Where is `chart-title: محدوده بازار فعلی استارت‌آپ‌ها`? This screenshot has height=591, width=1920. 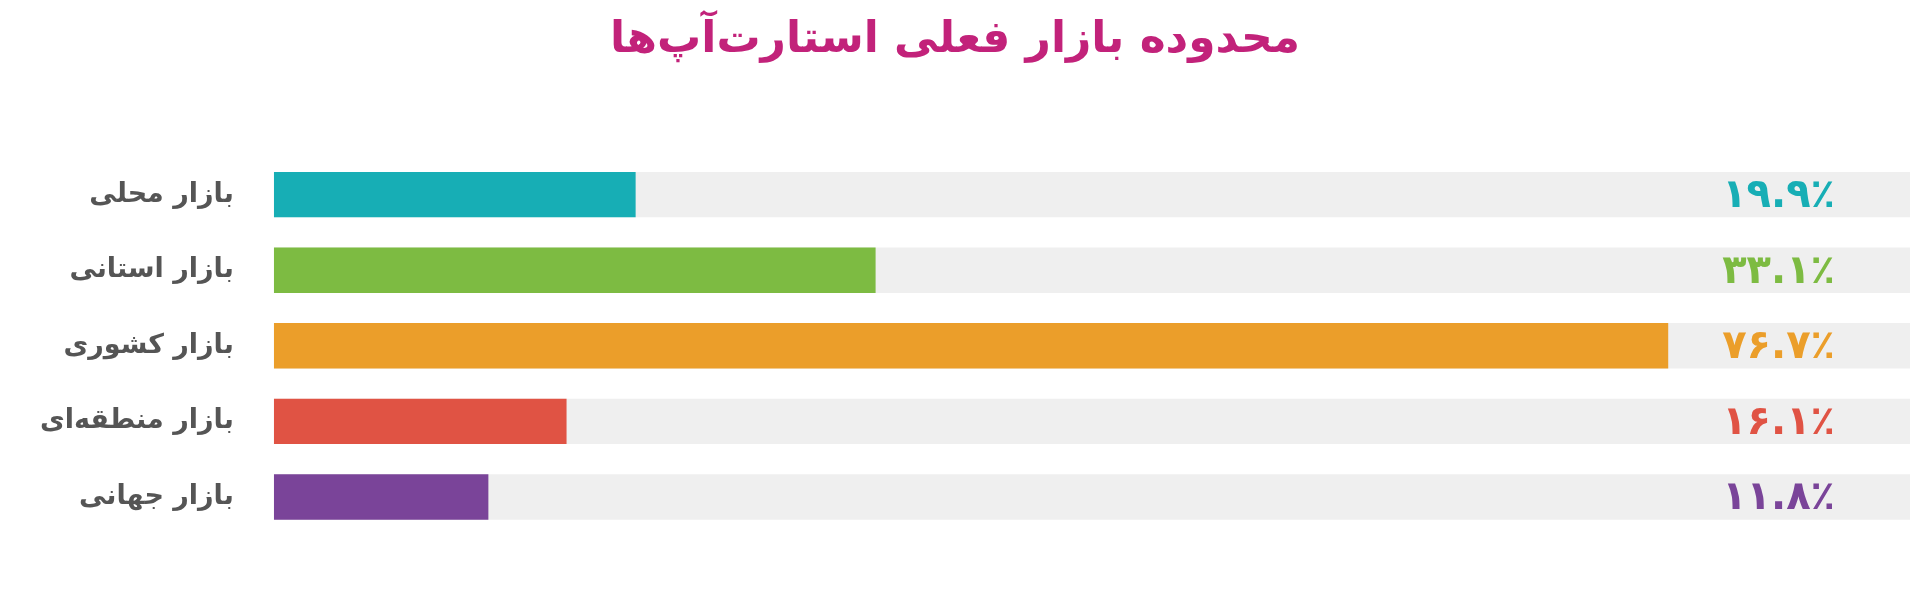
chart-title: محدوده بازار فعلی استارت‌آپ‌ها is located at coordinates (955, 35).